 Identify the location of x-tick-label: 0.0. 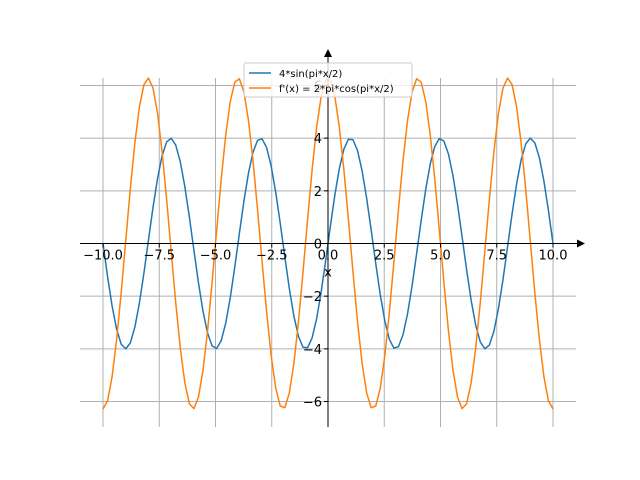
(328, 256).